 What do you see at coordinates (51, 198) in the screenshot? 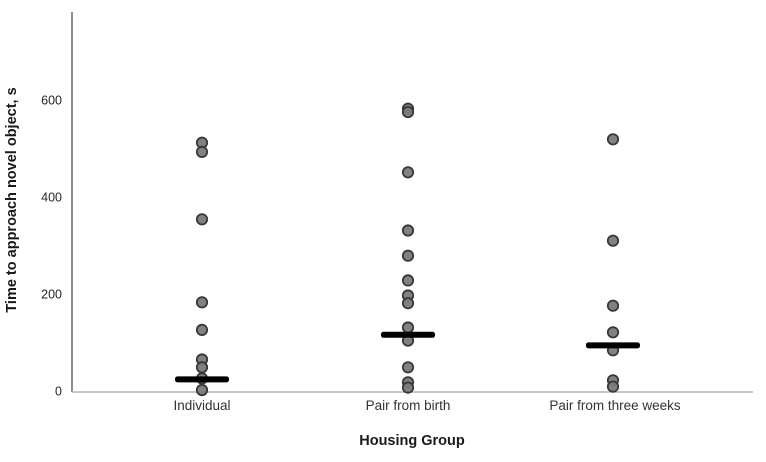
I see `y-tick-400: 400` at bounding box center [51, 198].